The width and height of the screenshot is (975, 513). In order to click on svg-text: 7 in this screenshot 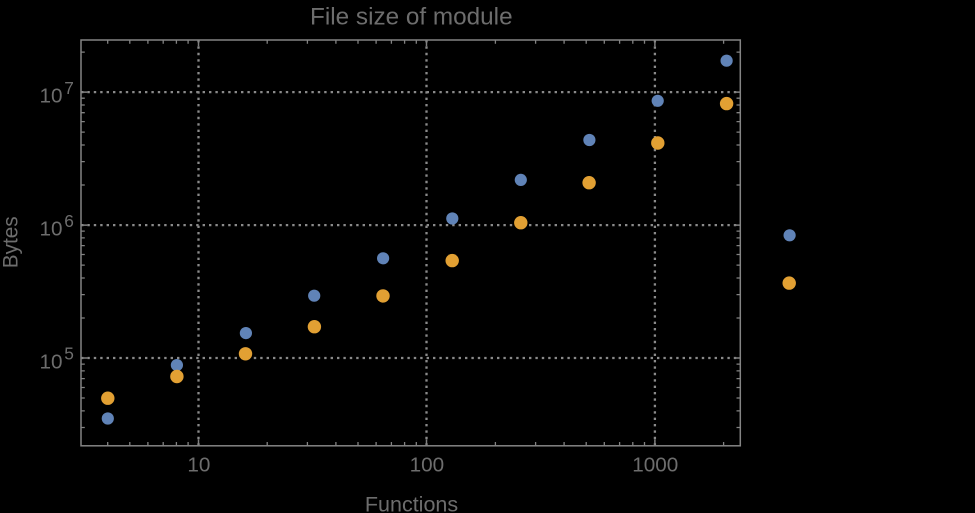, I will do `click(69, 88)`.